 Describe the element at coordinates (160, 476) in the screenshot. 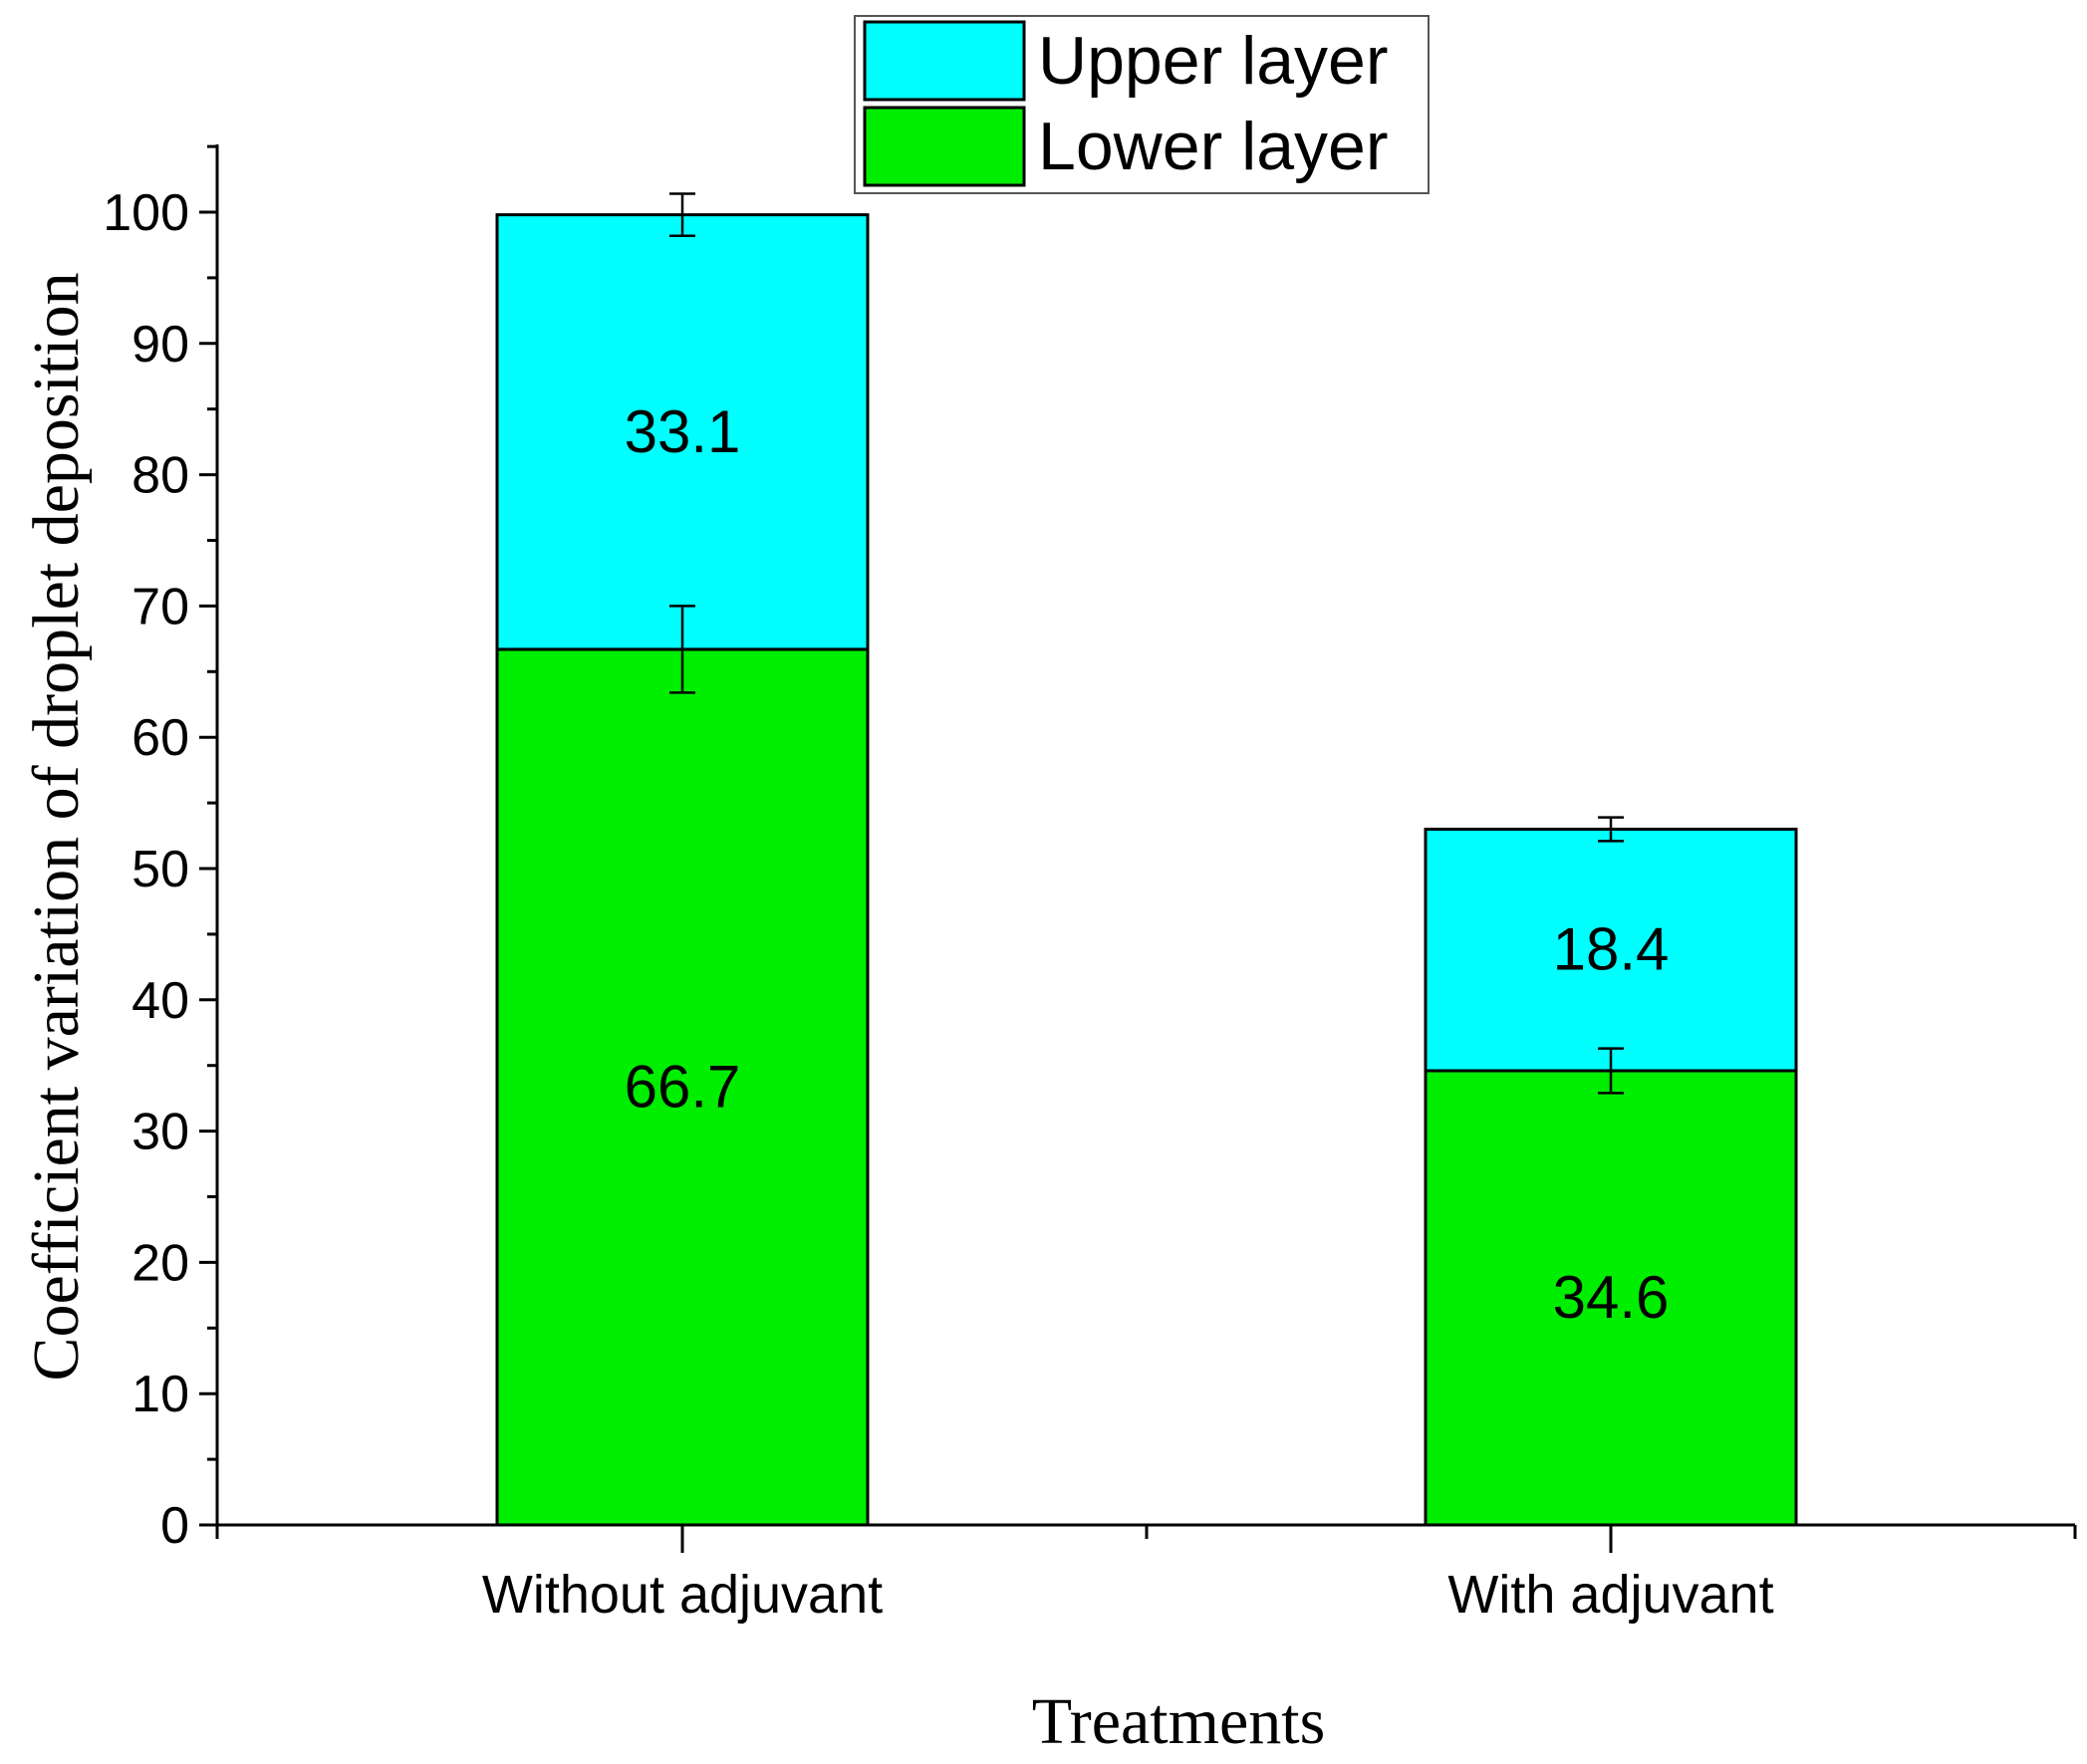

I see `y-tick-label-80: 80` at that location.